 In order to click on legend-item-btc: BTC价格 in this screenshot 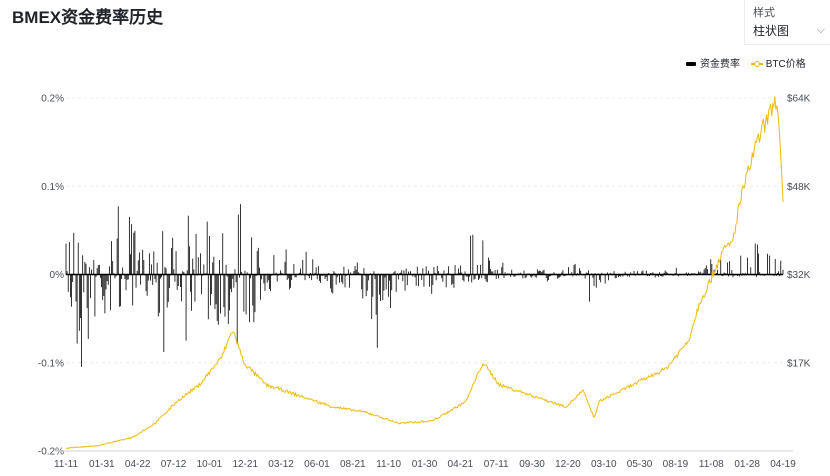, I will do `click(778, 62)`.